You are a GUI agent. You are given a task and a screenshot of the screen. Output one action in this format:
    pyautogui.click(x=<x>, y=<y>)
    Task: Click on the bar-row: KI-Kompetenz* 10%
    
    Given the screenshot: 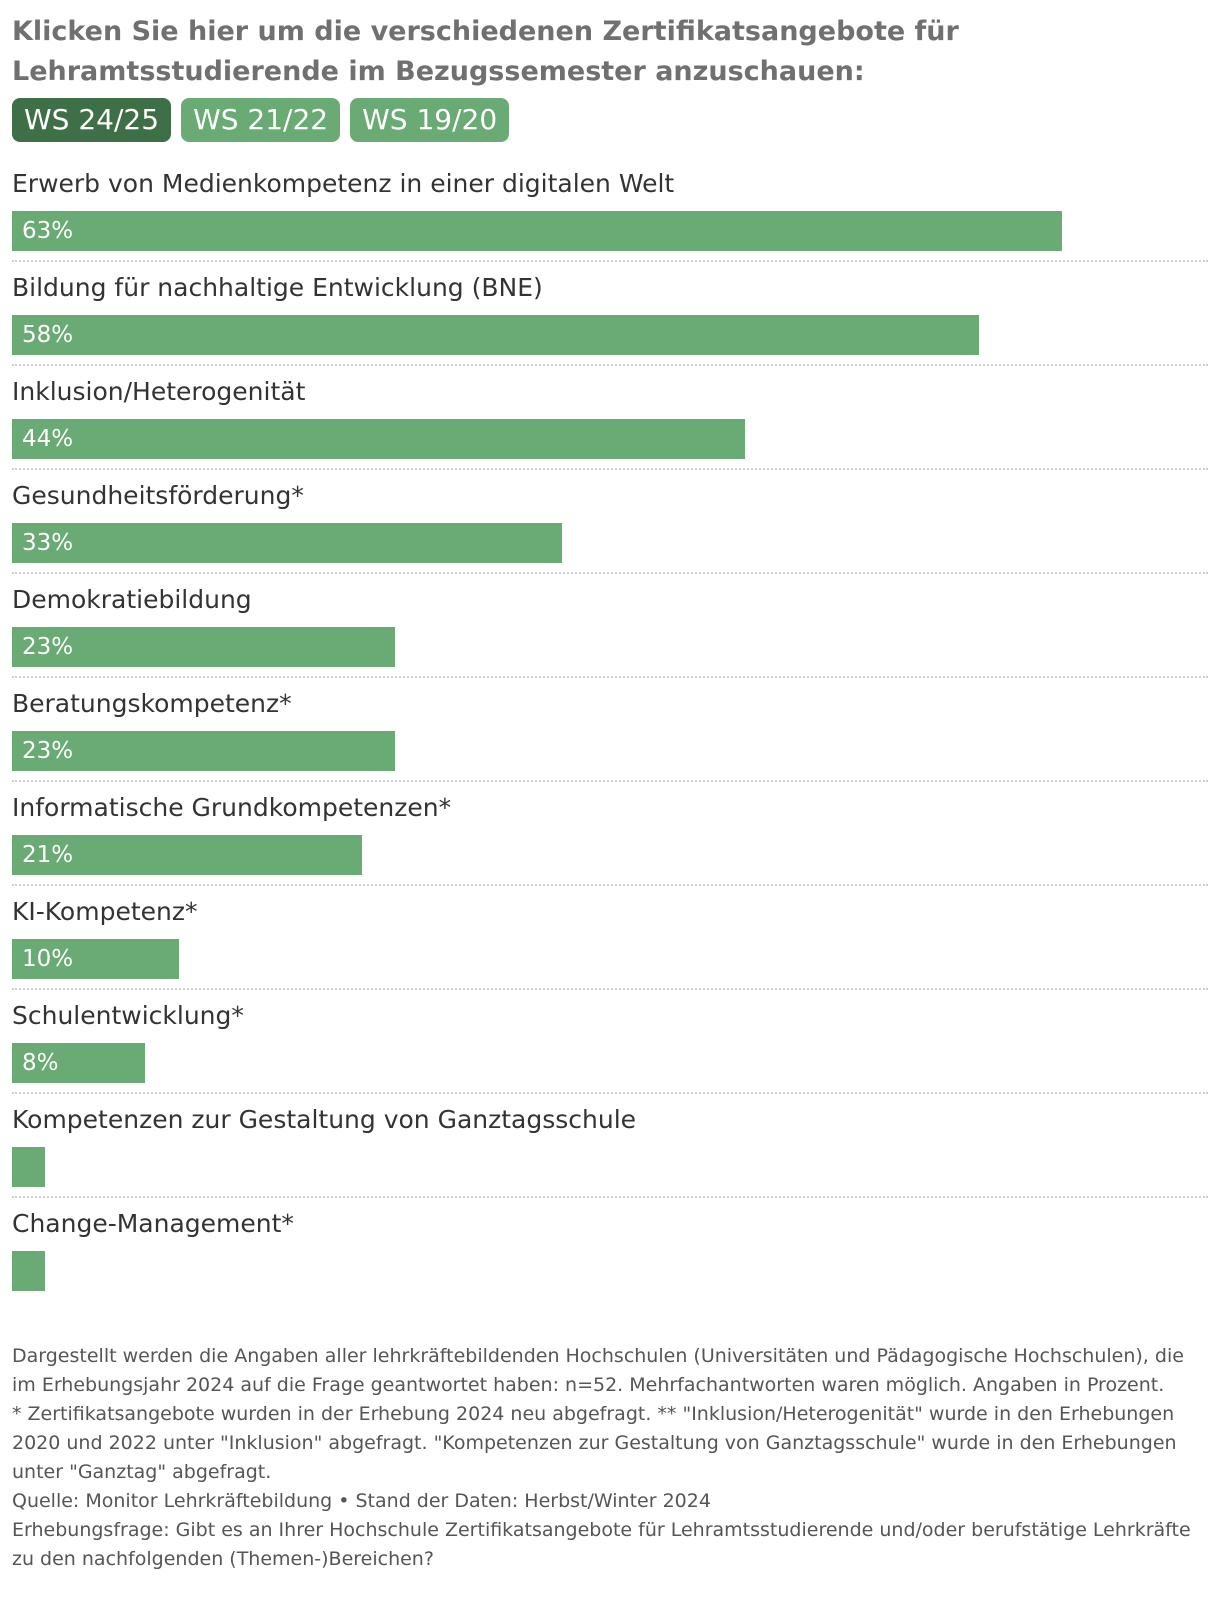 What is the action you would take?
    pyautogui.click(x=610, y=944)
    